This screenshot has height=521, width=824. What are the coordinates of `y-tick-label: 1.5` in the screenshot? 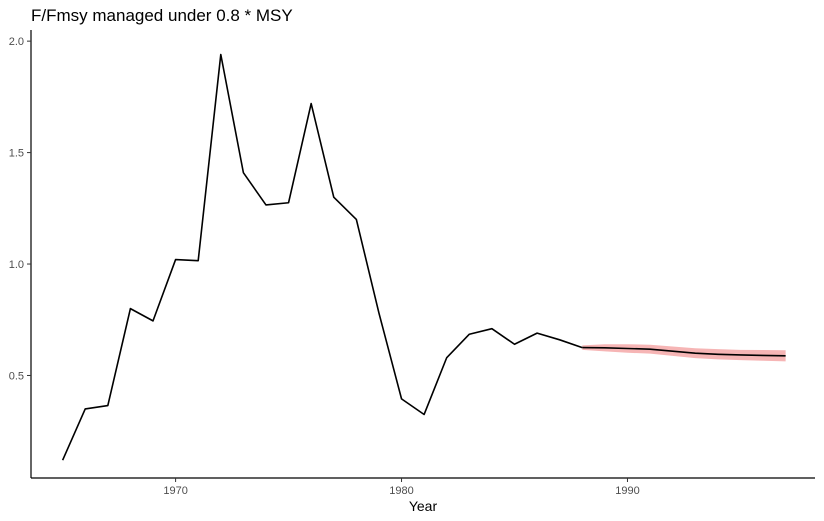 It's located at (16, 154).